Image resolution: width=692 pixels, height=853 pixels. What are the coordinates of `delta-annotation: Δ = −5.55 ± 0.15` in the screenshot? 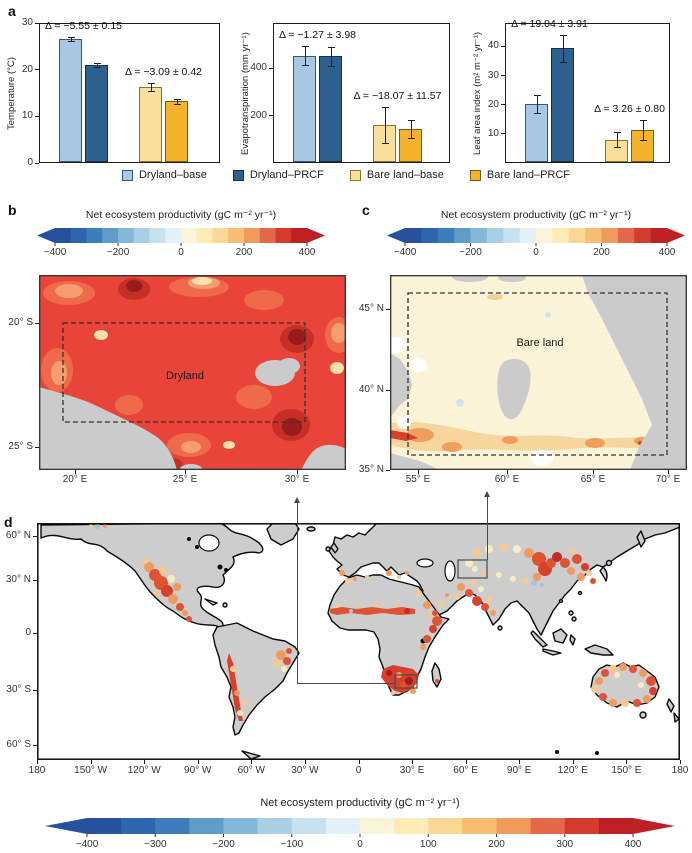 It's located at (83, 26).